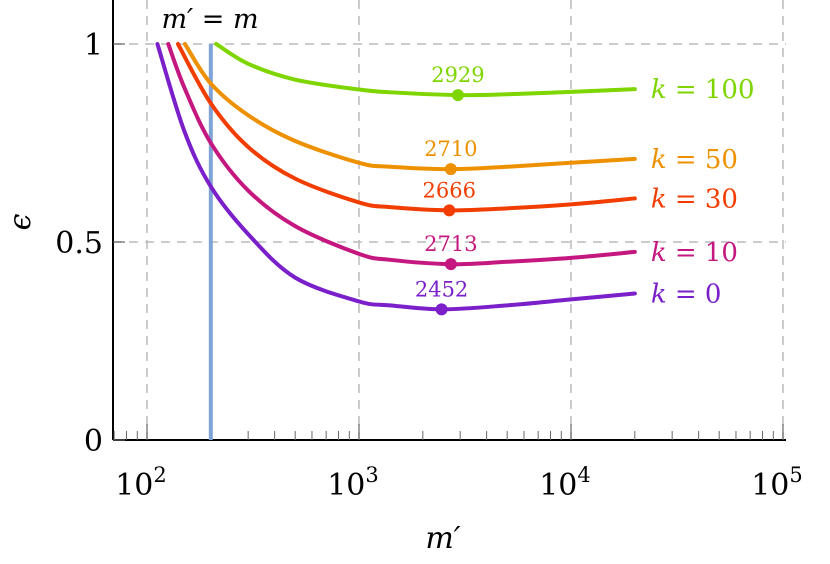 The width and height of the screenshot is (830, 564). I want to click on x-axis-label: m′, so click(442, 538).